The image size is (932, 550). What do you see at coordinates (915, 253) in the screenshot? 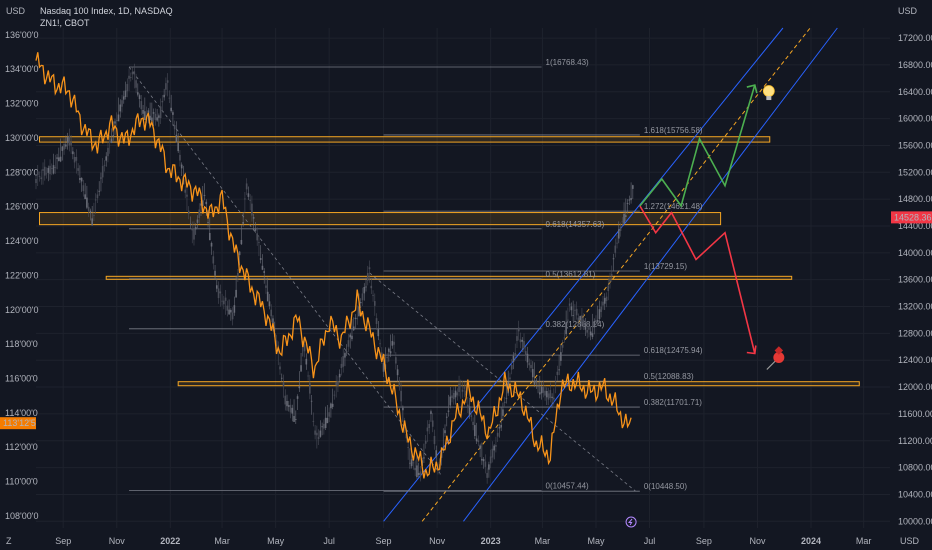
I see `right-y-tick-label: 14000.00` at bounding box center [915, 253].